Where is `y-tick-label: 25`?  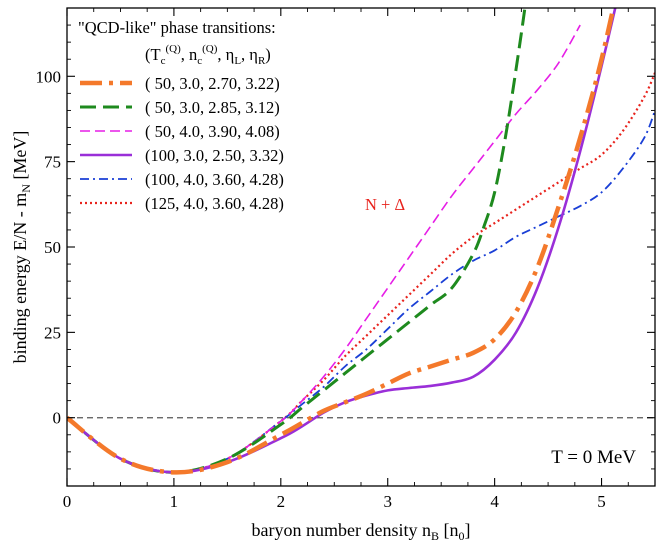
y-tick-label: 25 is located at coordinates (52, 332).